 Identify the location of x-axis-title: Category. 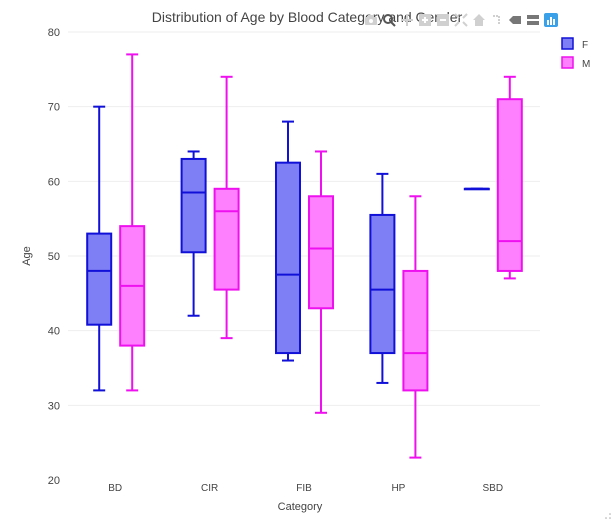
(300, 507).